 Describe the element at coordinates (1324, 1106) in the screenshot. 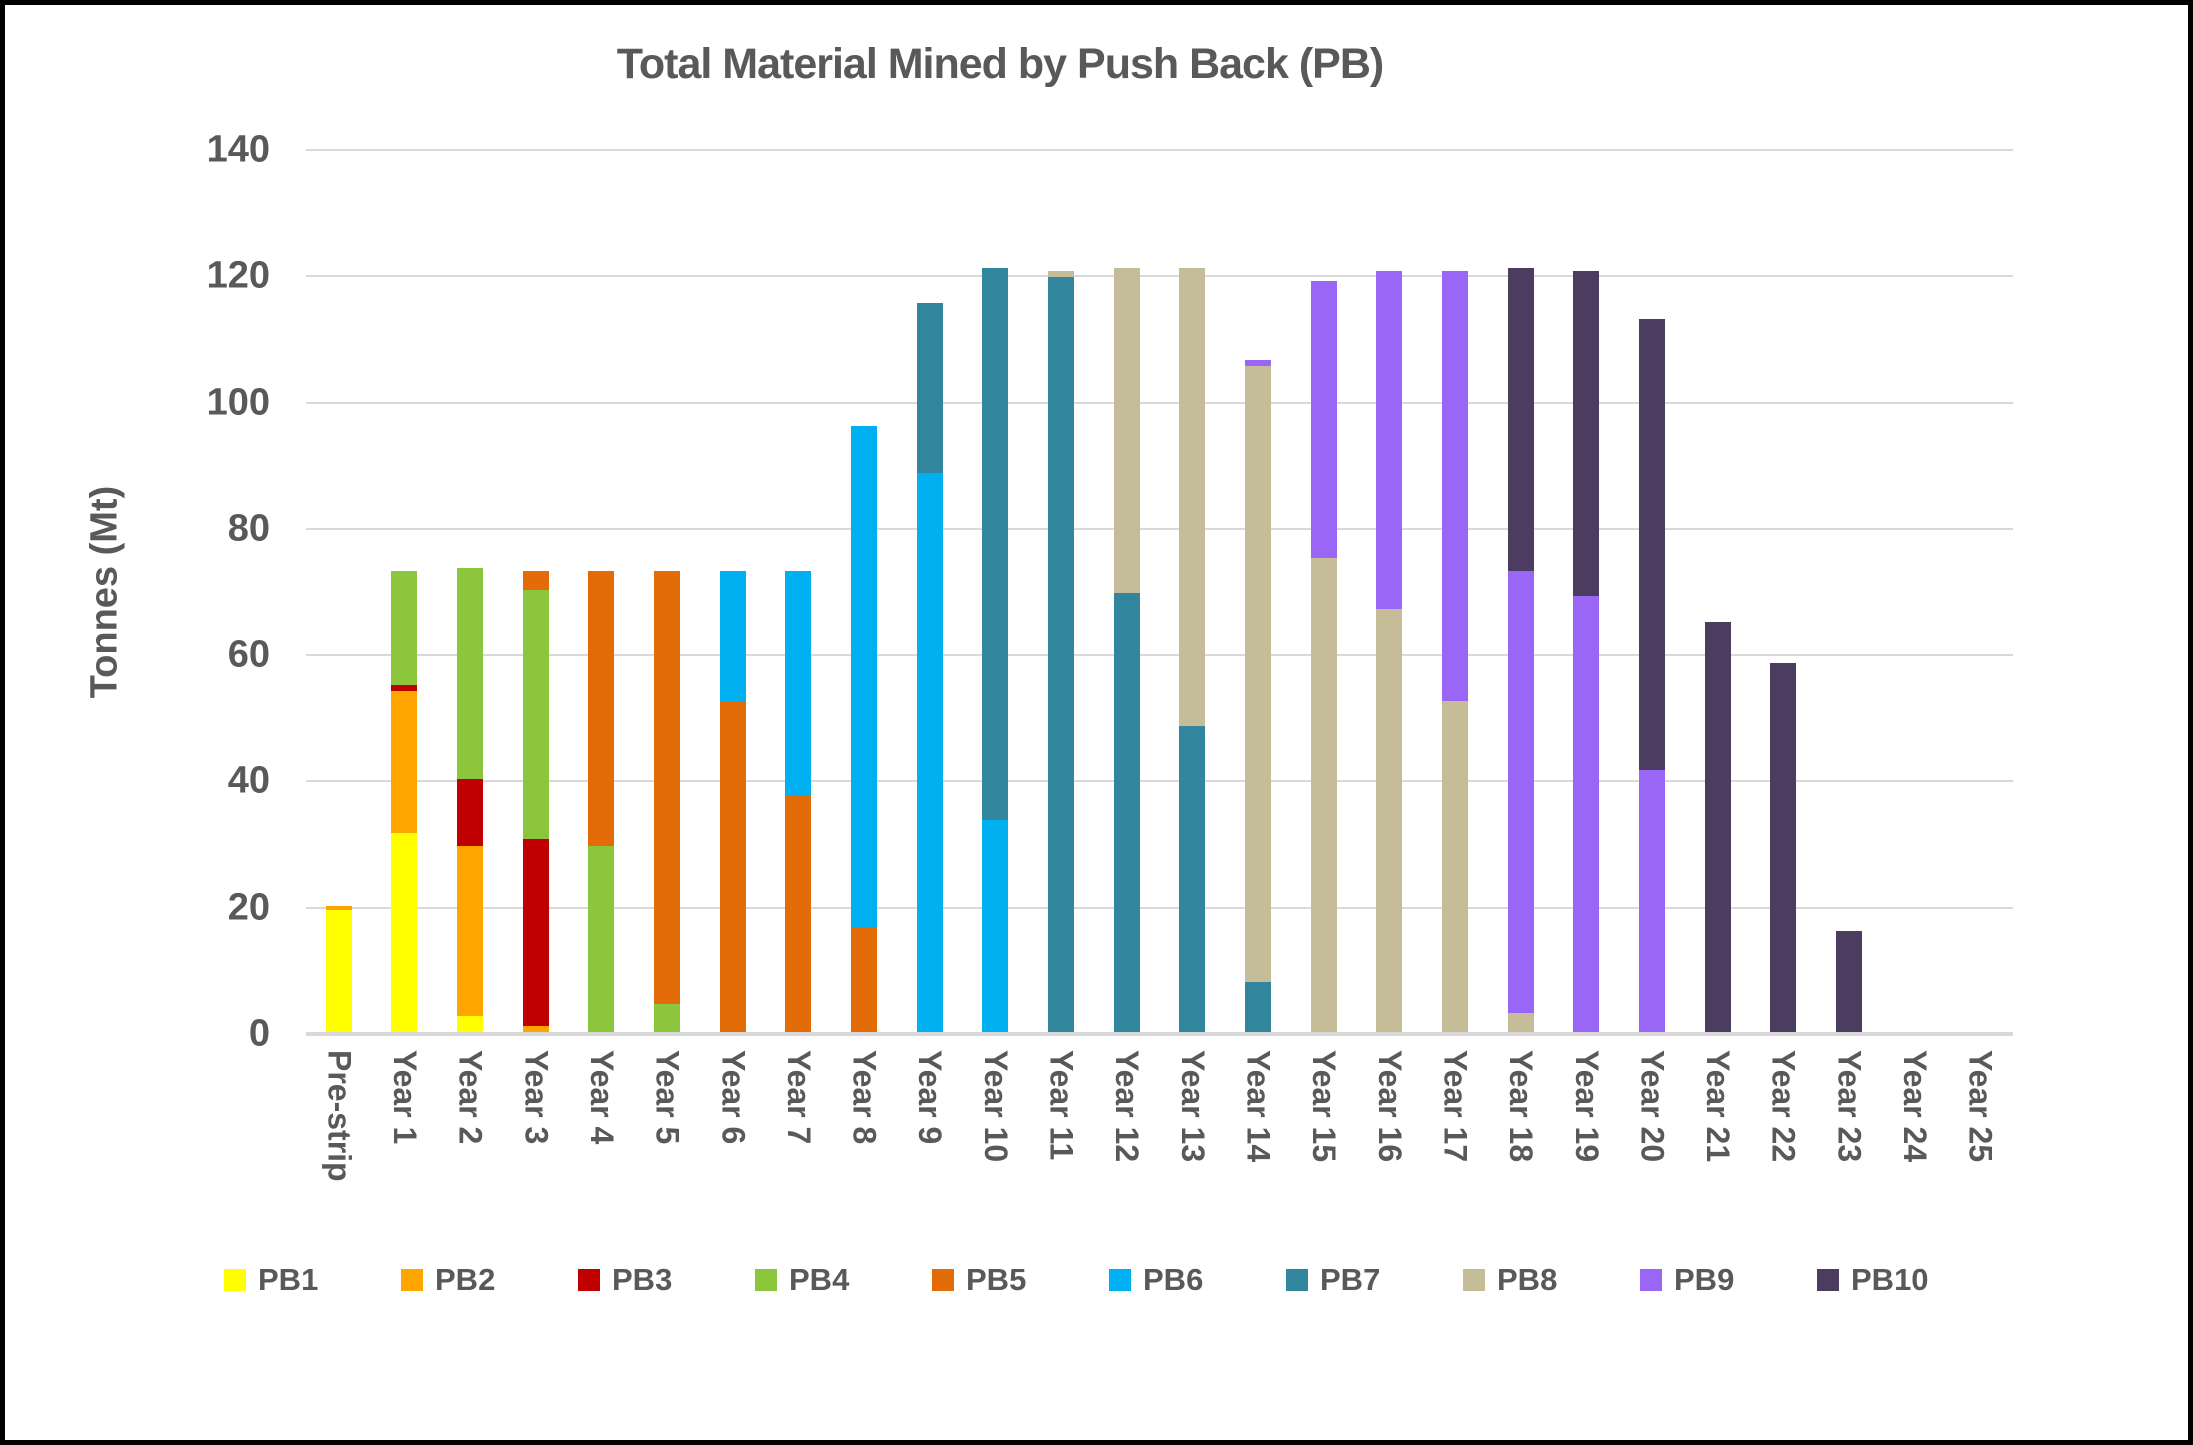

I see `x-axis-label-year-15: Year 15` at that location.